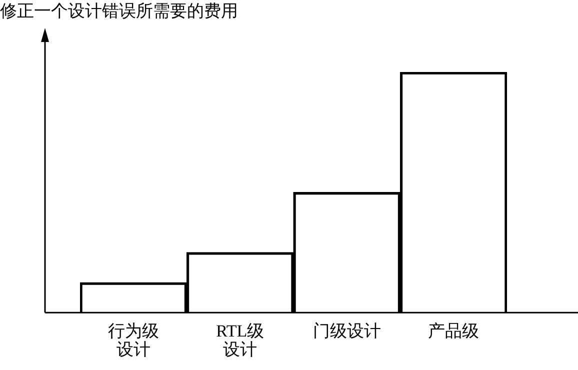  What do you see at coordinates (133, 340) in the screenshot?
I see `x-tick-label: 行为级设计` at bounding box center [133, 340].